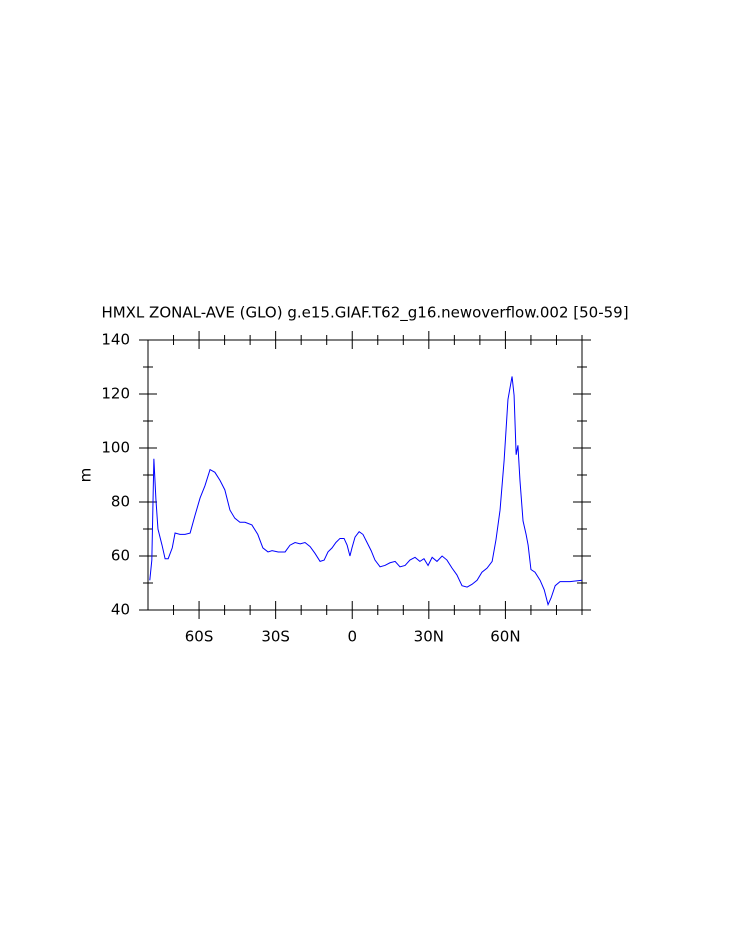 Image resolution: width=733 pixels, height=949 pixels. Describe the element at coordinates (120, 610) in the screenshot. I see `y-tick-label: 40` at that location.